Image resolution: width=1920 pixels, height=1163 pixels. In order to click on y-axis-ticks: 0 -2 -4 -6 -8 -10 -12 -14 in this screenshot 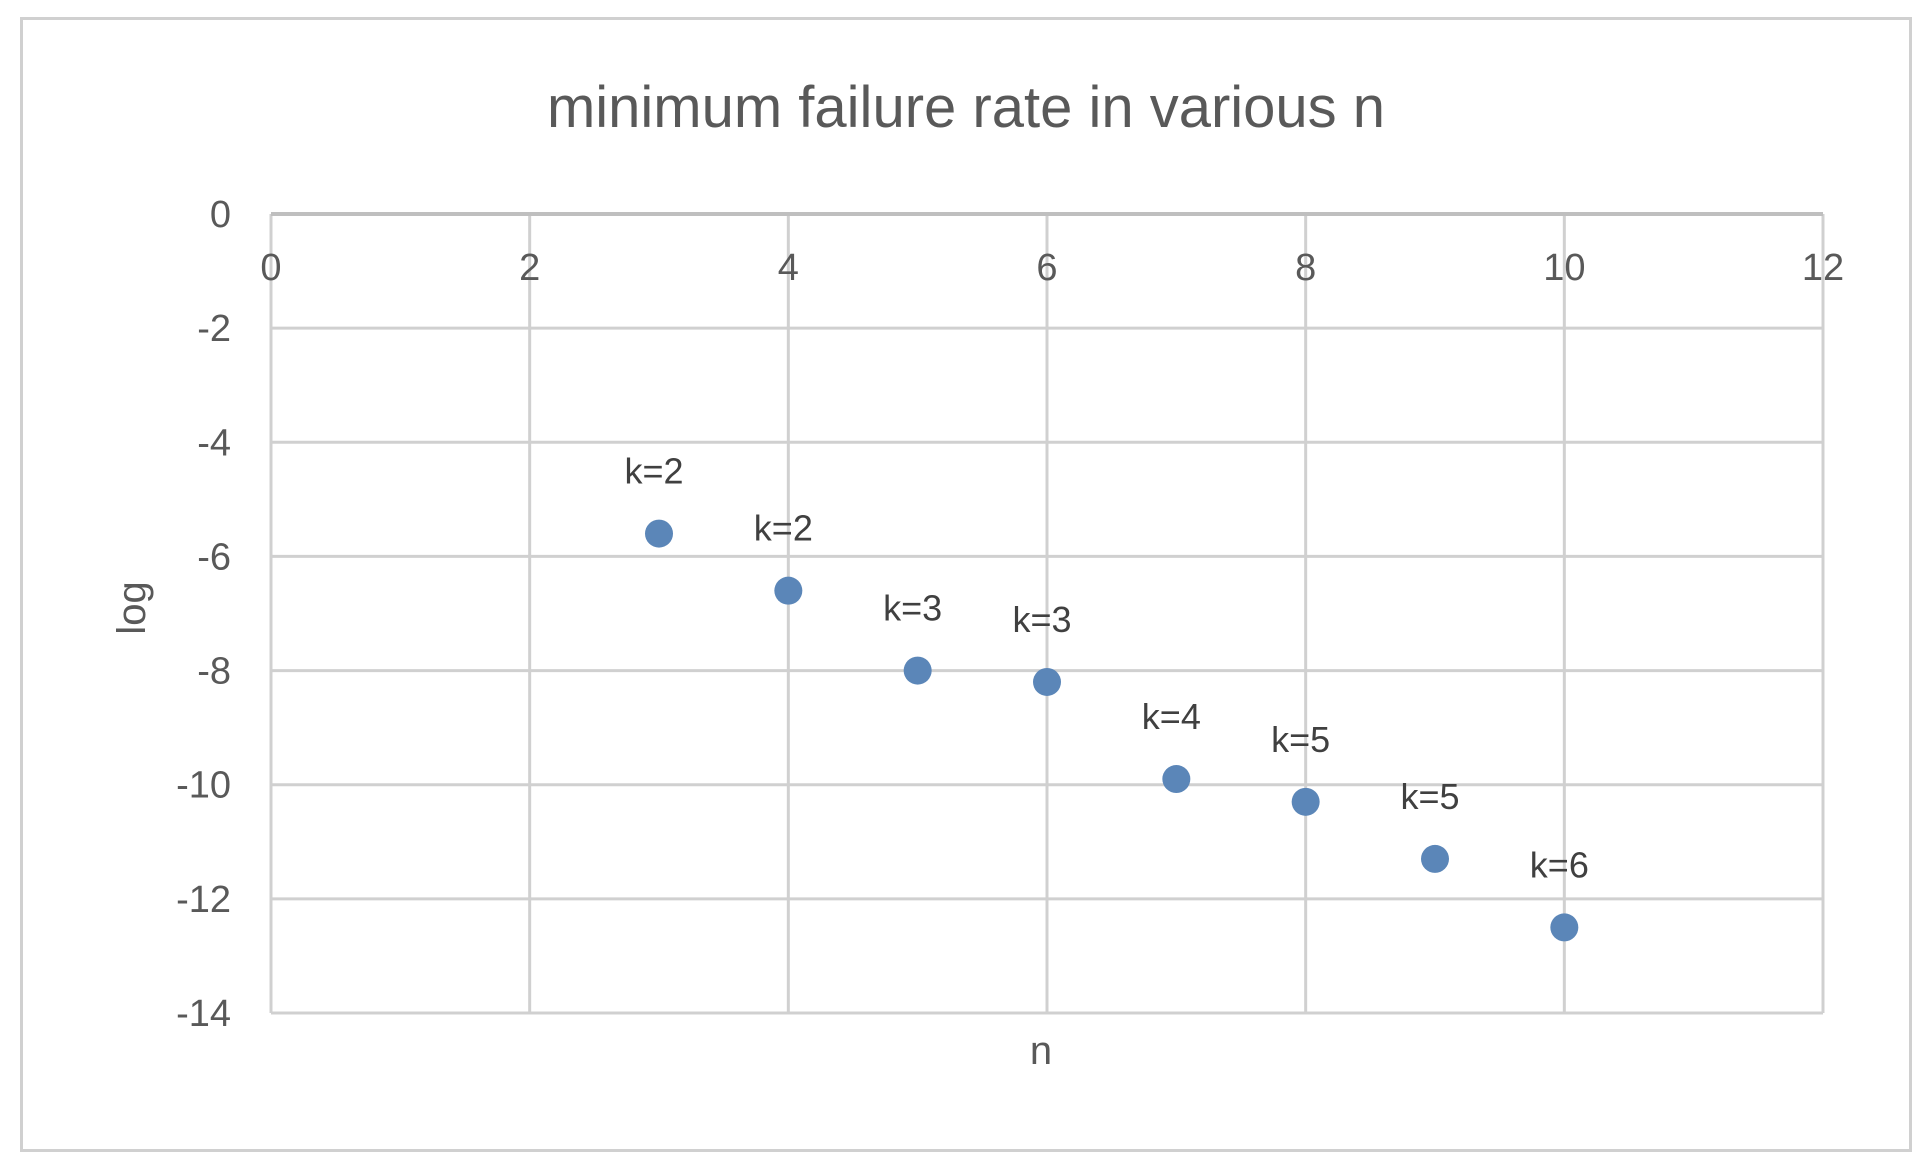, I will do `click(203, 614)`.